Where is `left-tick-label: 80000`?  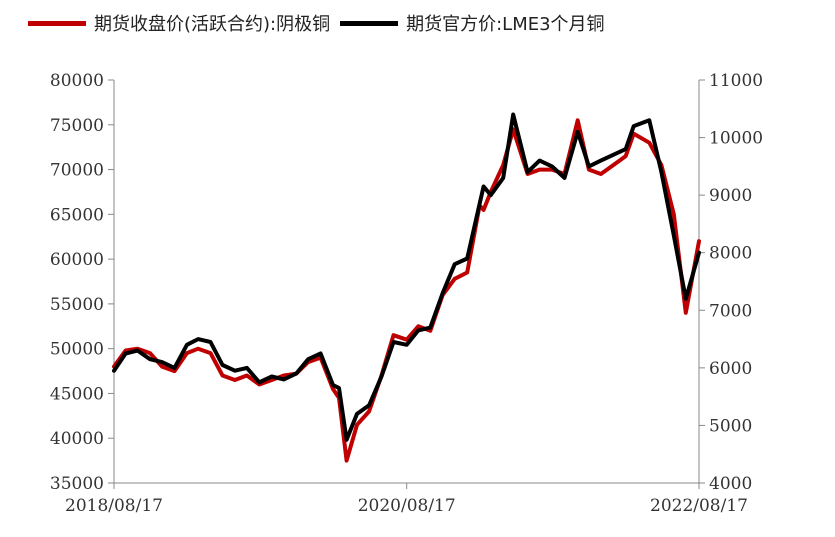
left-tick-label: 80000 is located at coordinates (77, 81).